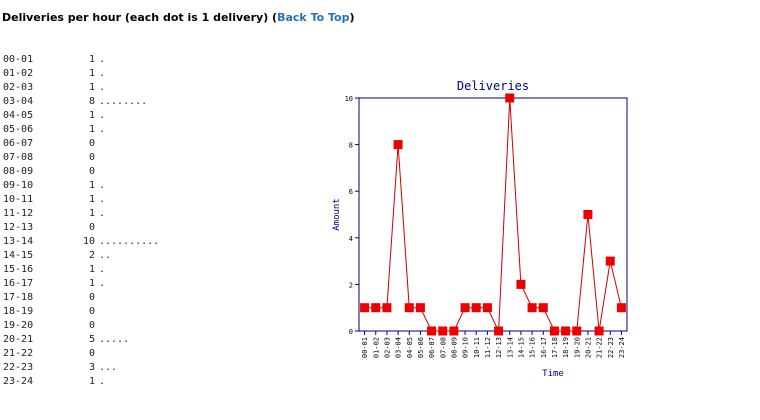 The width and height of the screenshot is (760, 420). I want to click on x-tick-label: 02-03, so click(387, 347).